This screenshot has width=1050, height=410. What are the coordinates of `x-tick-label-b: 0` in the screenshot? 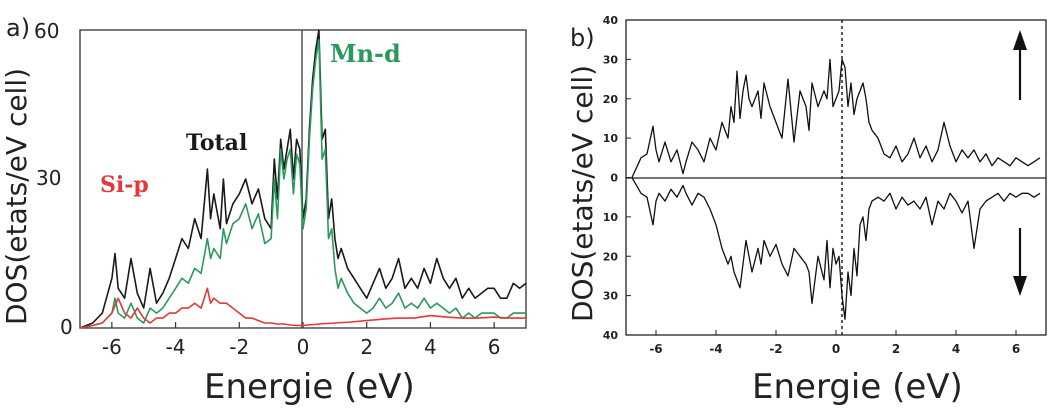 It's located at (836, 349).